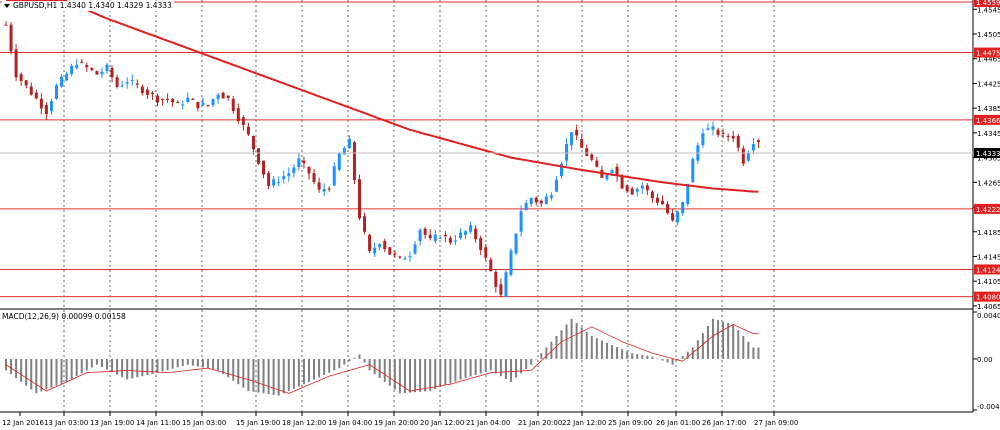 The width and height of the screenshot is (1000, 430). What do you see at coordinates (988, 134) in the screenshot?
I see `price-tick-label: 1.4345` at bounding box center [988, 134].